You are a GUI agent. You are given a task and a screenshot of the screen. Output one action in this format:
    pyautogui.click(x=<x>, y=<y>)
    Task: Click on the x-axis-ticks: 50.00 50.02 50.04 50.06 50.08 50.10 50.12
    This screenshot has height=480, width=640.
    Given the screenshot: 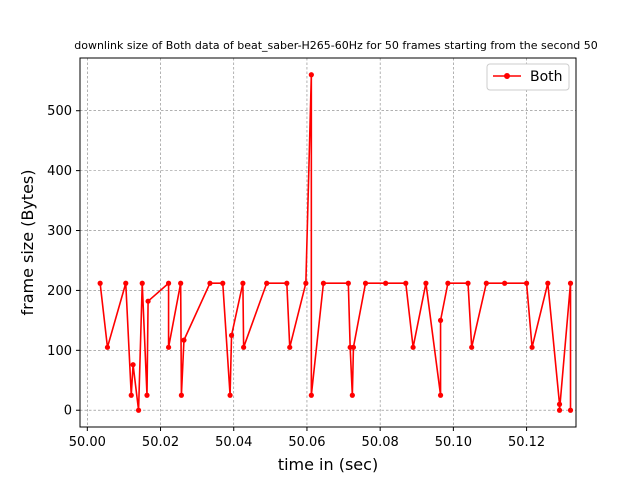 What is the action you would take?
    pyautogui.click(x=307, y=438)
    